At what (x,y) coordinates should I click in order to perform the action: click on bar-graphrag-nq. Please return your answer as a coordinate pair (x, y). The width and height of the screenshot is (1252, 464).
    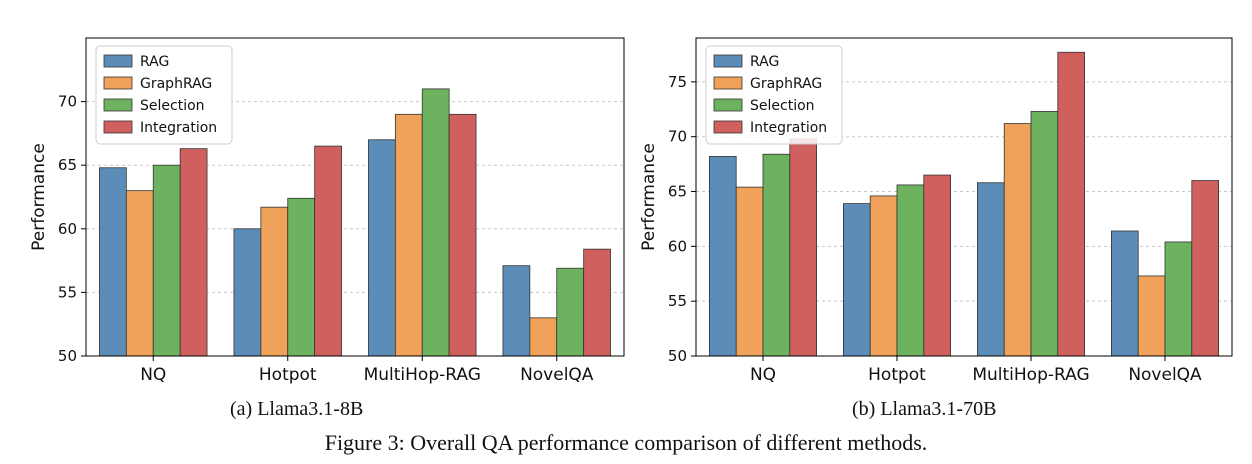
    Looking at the image, I should click on (749, 271).